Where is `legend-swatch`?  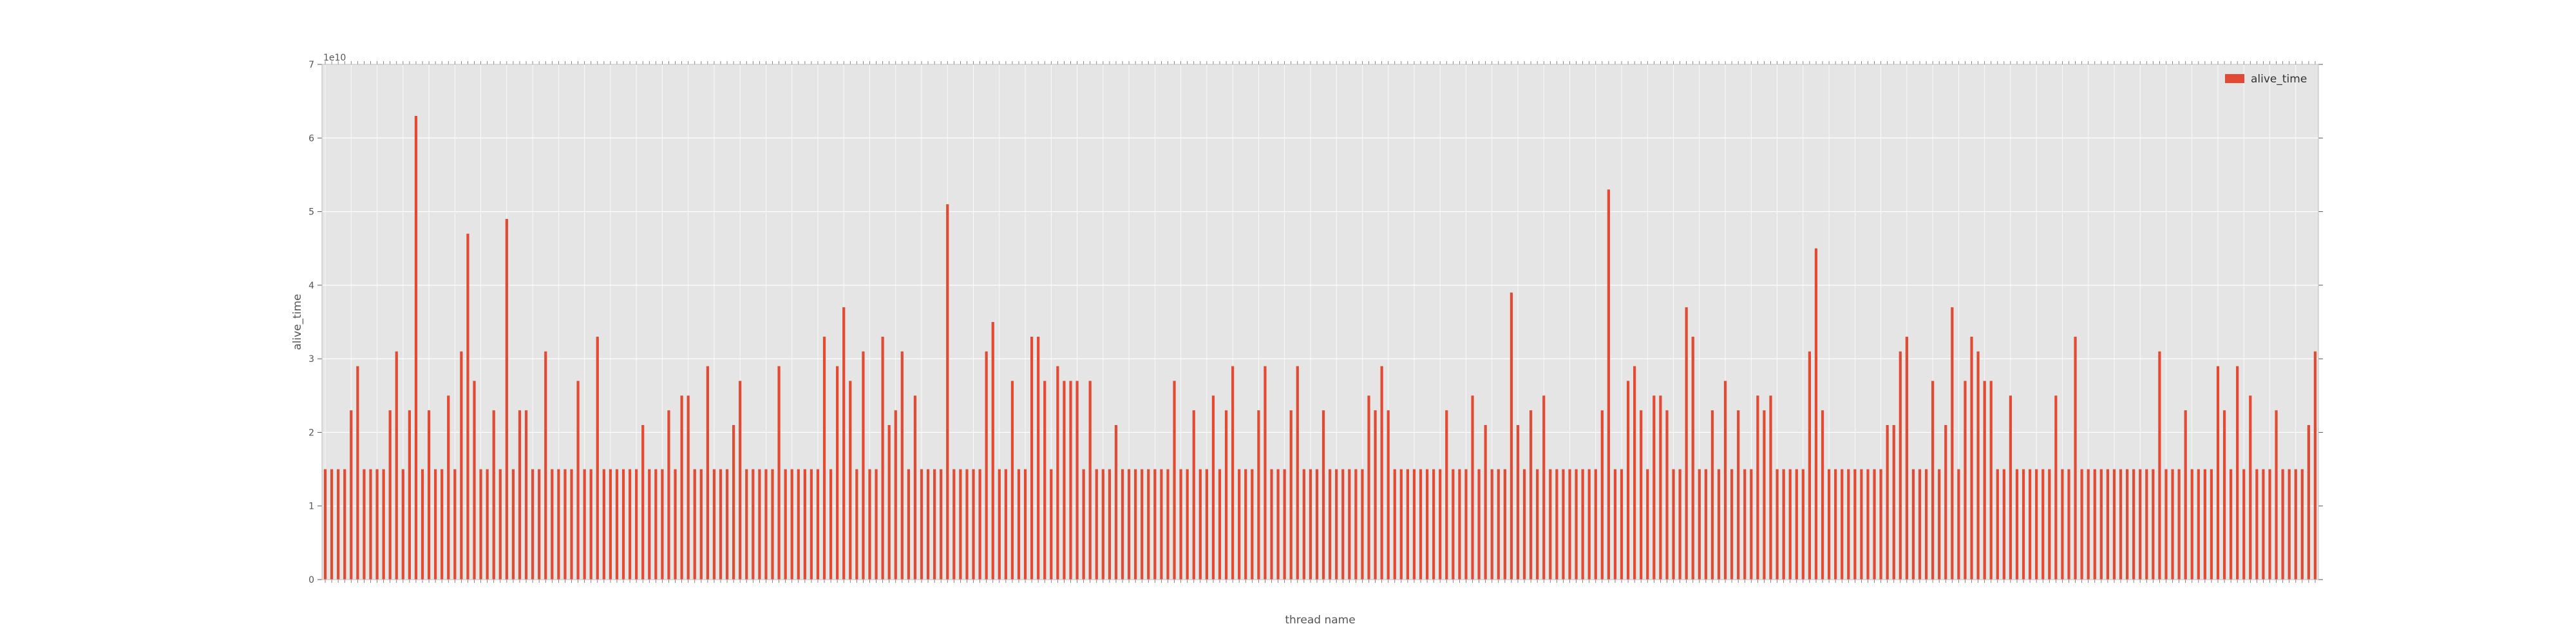 legend-swatch is located at coordinates (2234, 78).